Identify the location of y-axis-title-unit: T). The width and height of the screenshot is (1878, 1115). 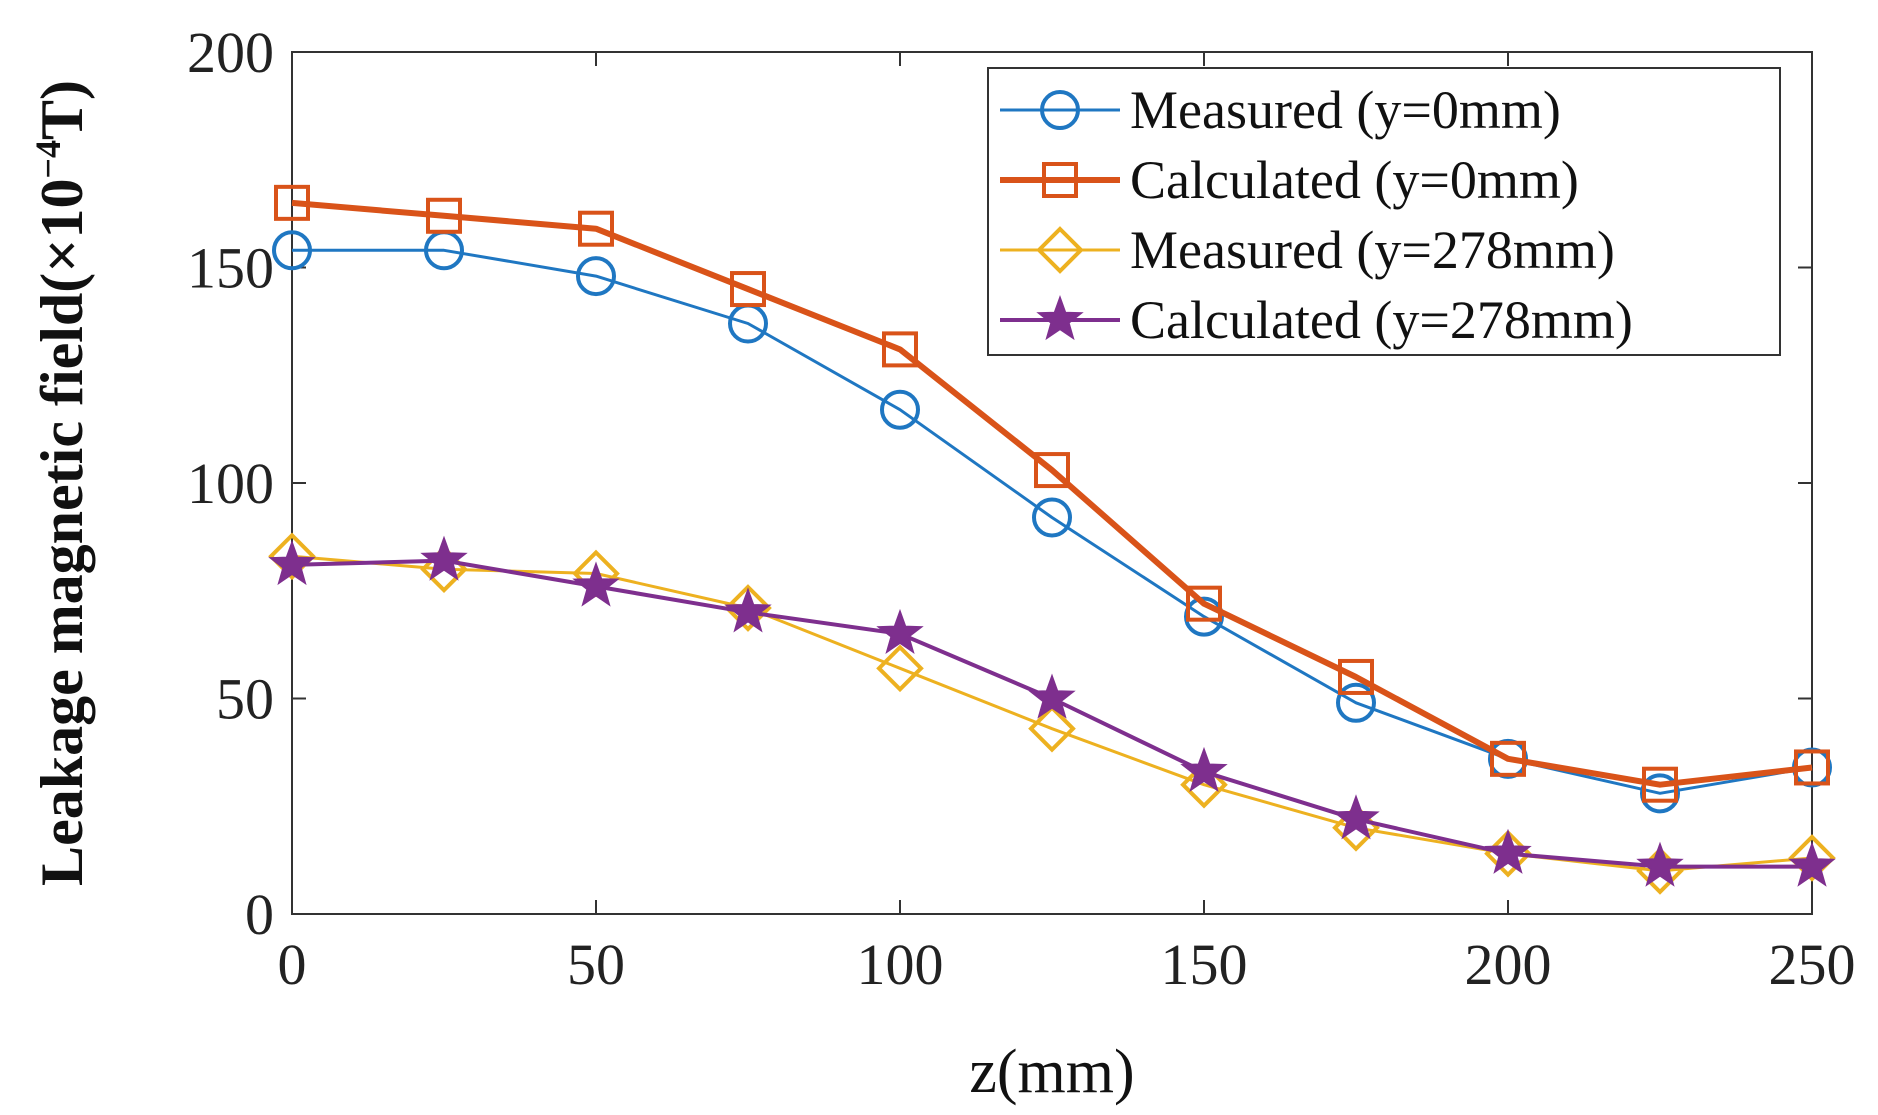
(62, 110).